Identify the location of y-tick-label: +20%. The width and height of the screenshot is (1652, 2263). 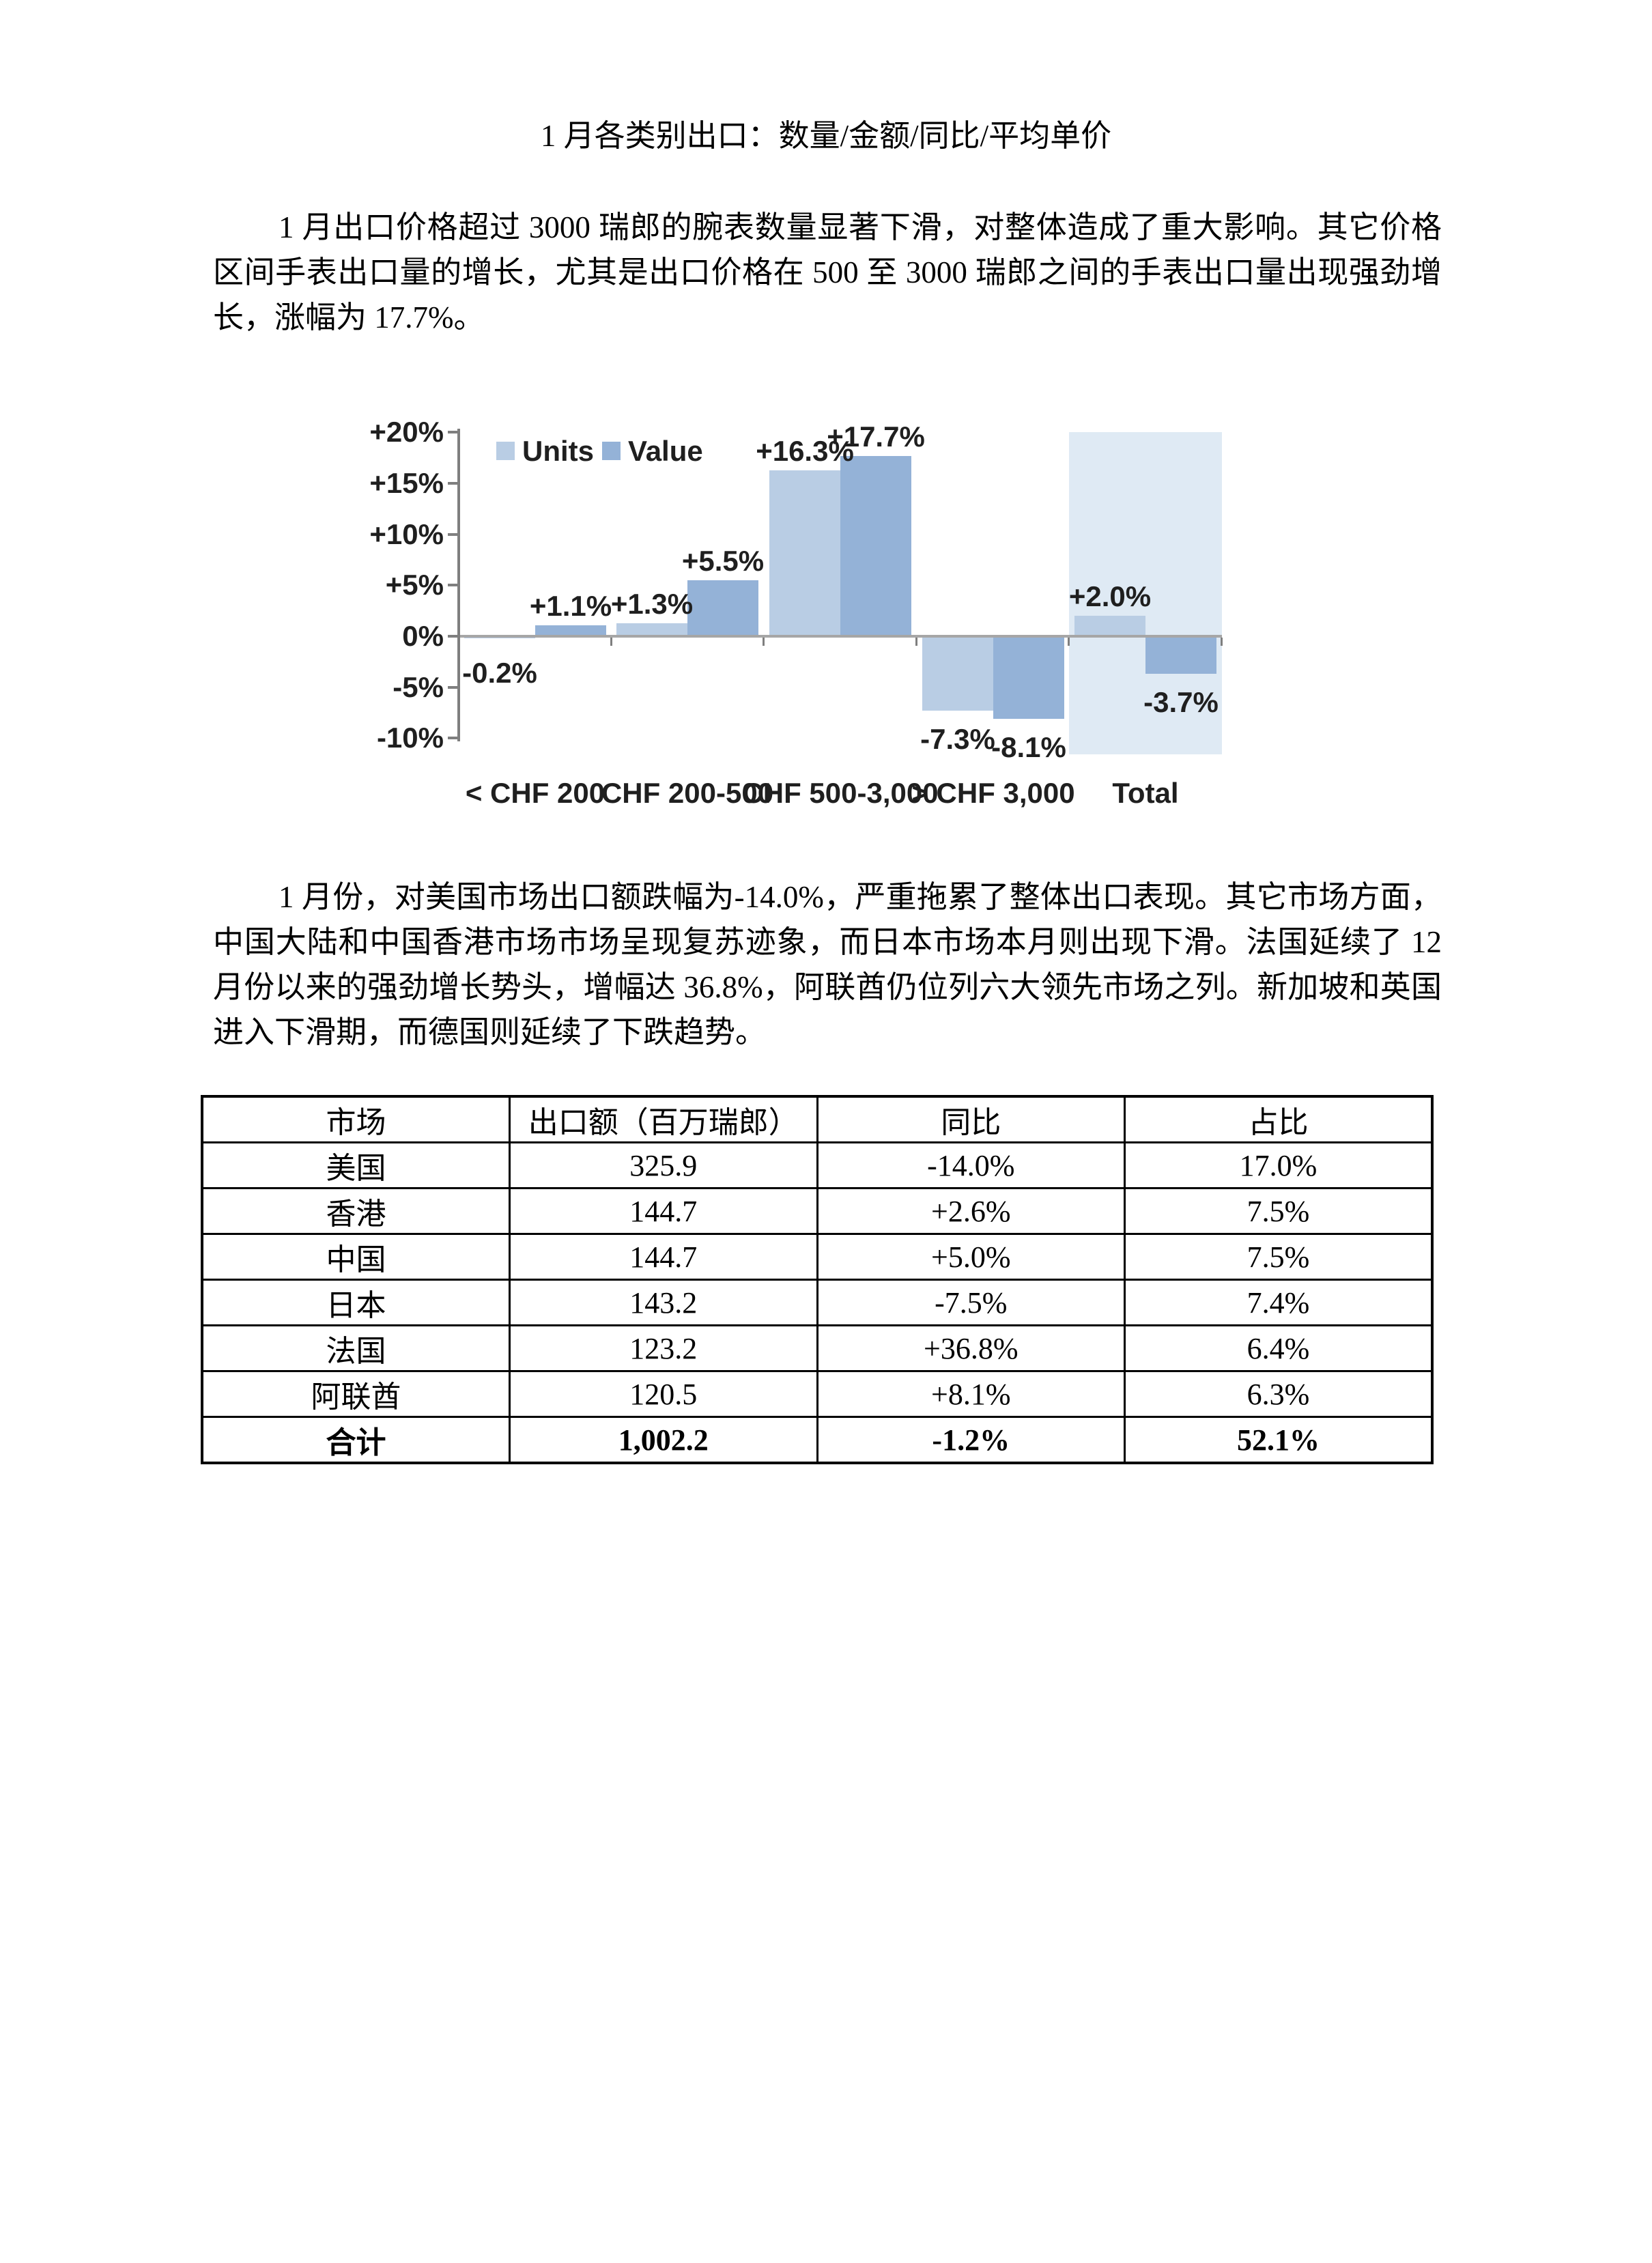
(406, 432).